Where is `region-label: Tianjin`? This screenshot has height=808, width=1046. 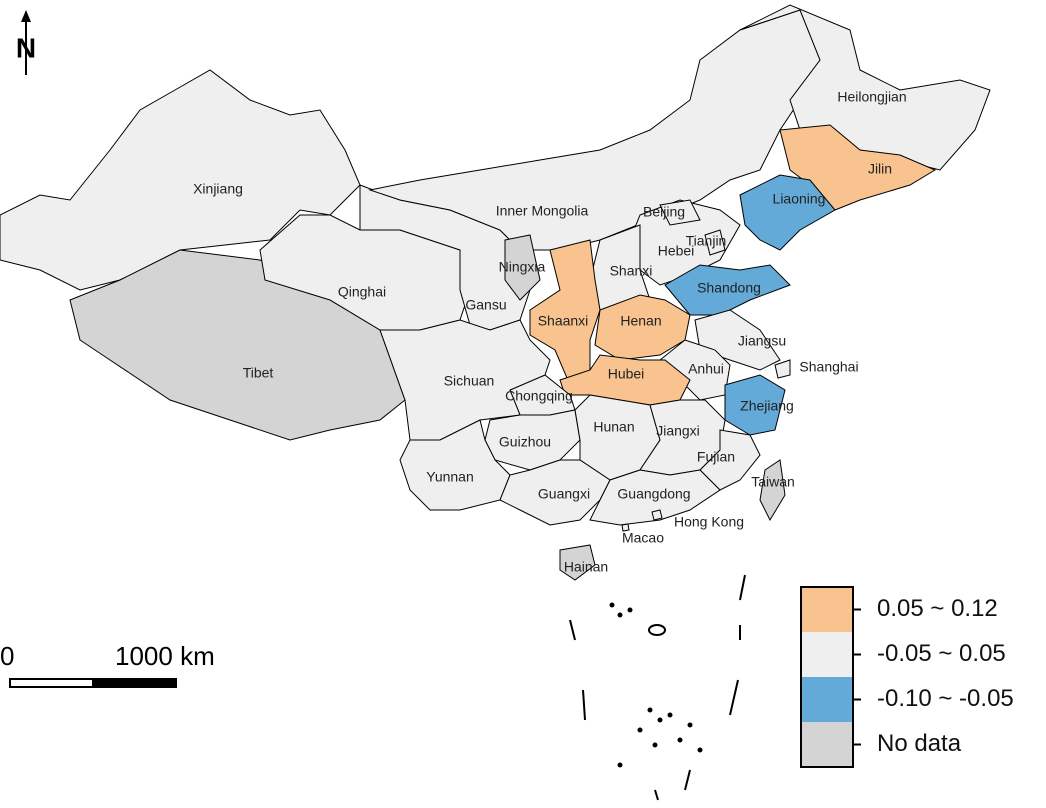
region-label: Tianjin is located at coordinates (706, 241).